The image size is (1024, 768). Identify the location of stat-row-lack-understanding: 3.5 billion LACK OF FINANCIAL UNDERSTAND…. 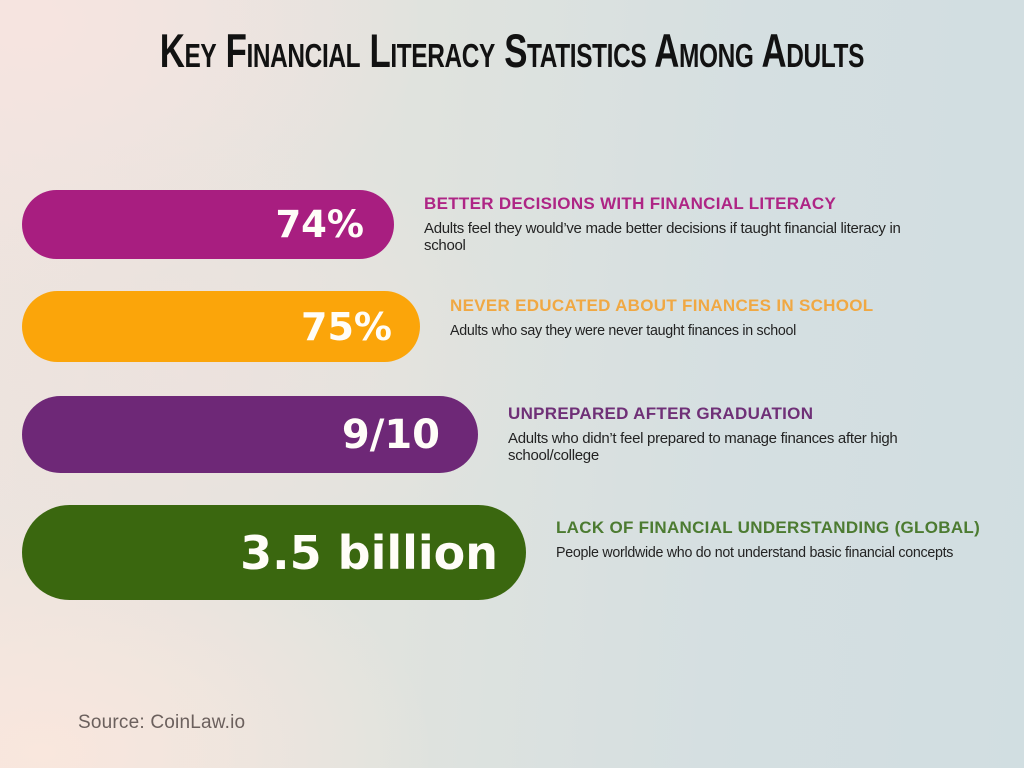
(501, 552).